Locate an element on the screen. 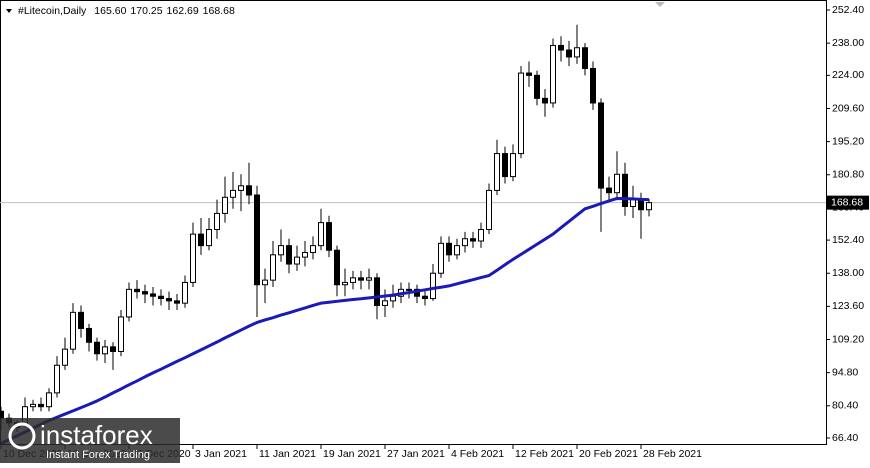 This screenshot has height=468, width=870. last-price-label: 168.68 is located at coordinates (847, 202).